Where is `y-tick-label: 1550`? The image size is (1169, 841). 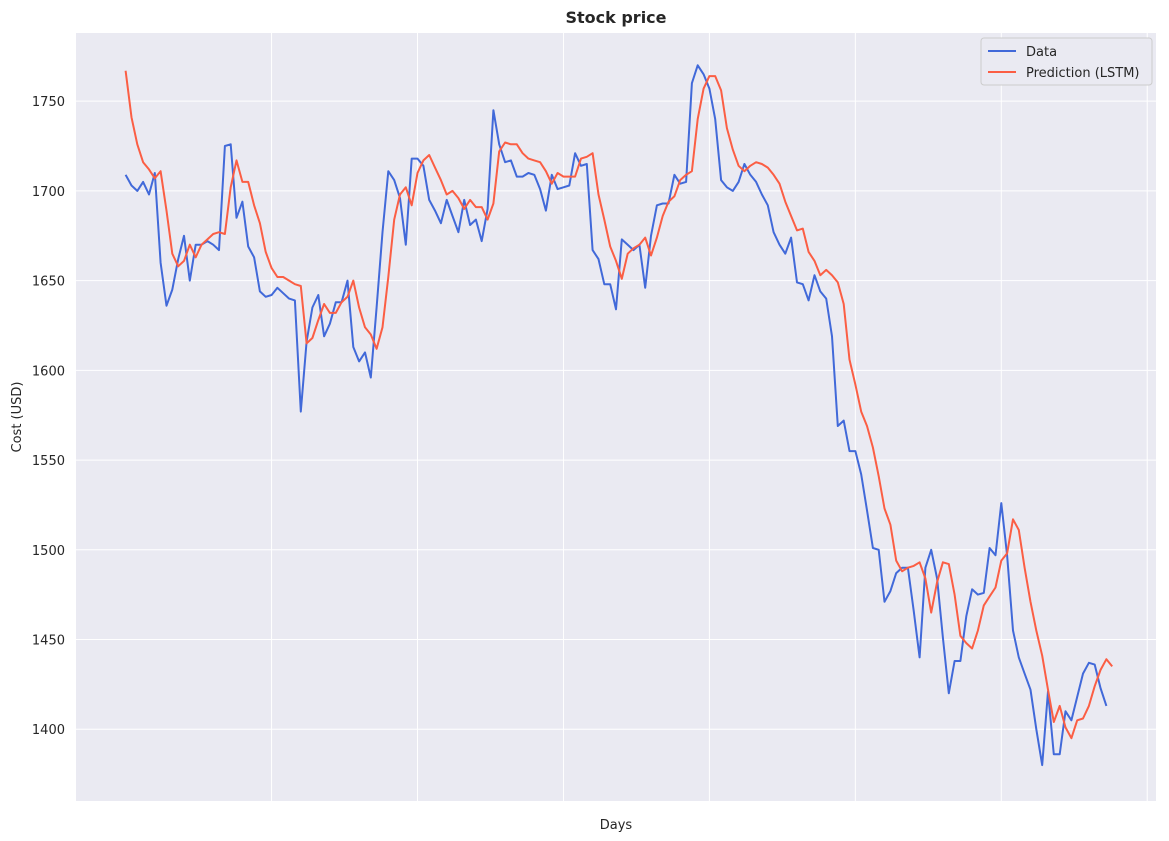
y-tick-label: 1550 is located at coordinates (48, 461).